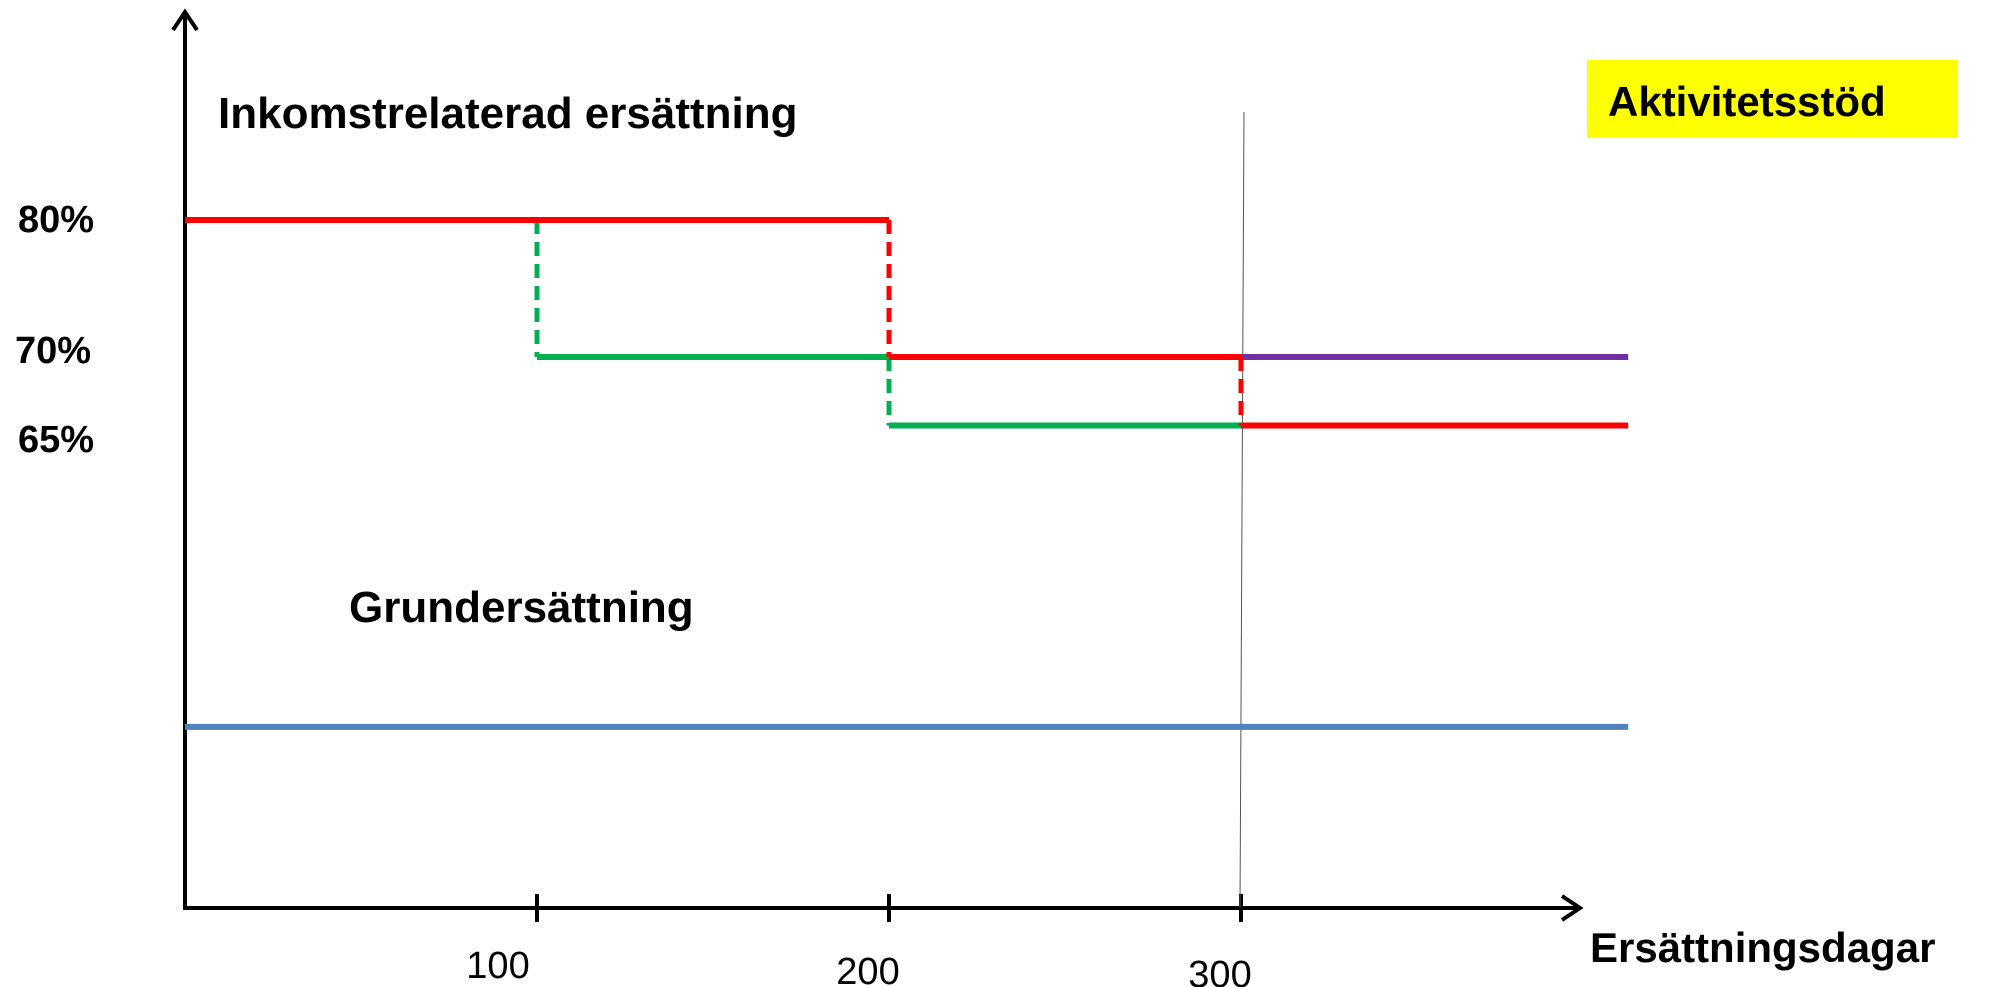 The width and height of the screenshot is (1996, 987). I want to click on y-tick-label-80: 80%, so click(56, 220).